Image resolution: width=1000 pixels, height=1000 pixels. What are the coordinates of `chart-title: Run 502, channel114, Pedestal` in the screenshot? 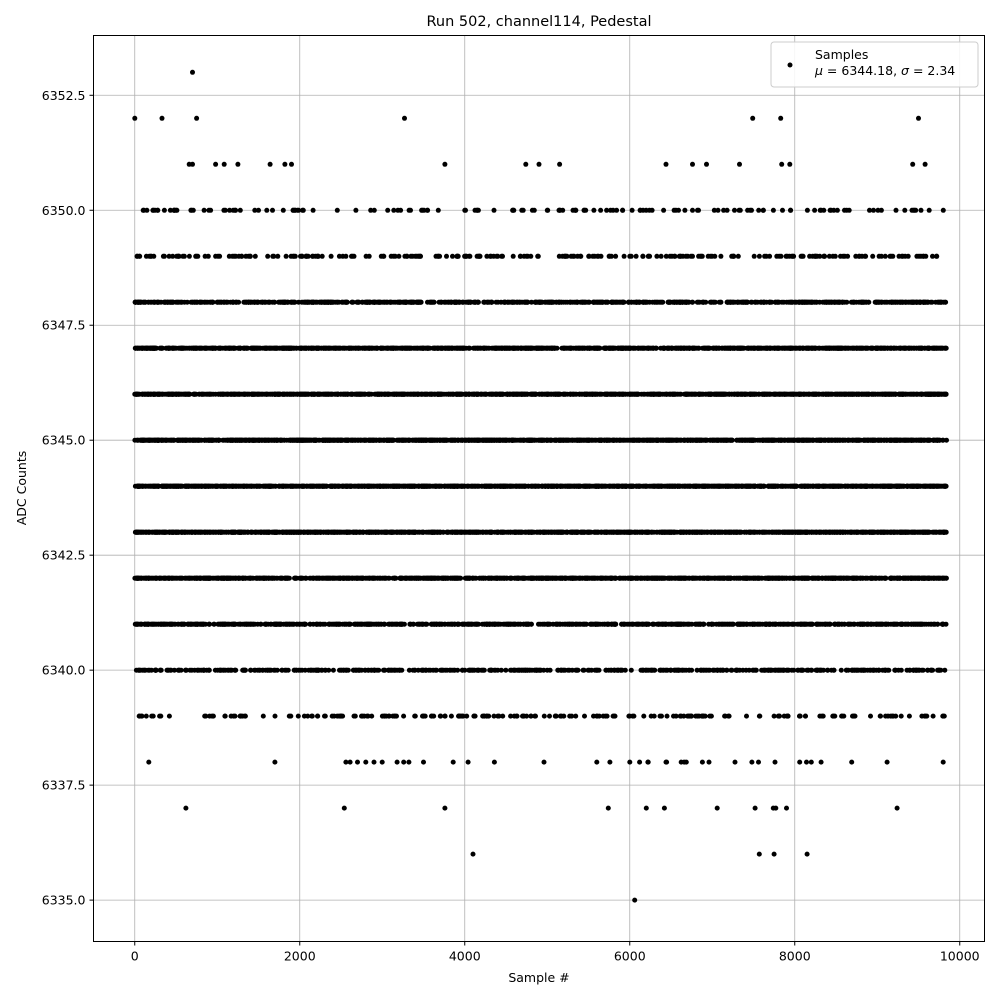 It's located at (538, 22).